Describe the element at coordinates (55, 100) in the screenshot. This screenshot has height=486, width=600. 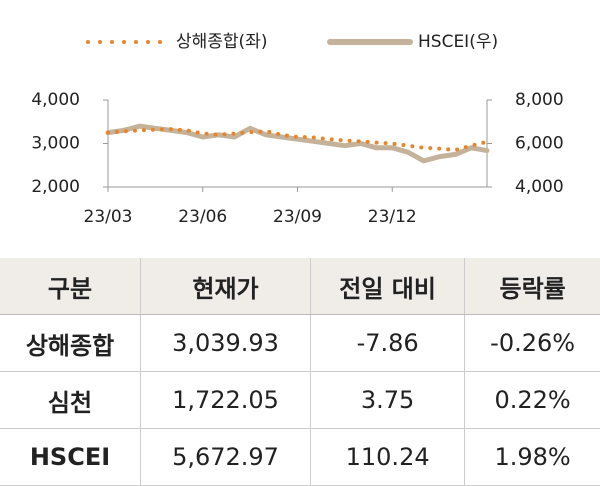
I see `y-tick-label: 4,000` at that location.